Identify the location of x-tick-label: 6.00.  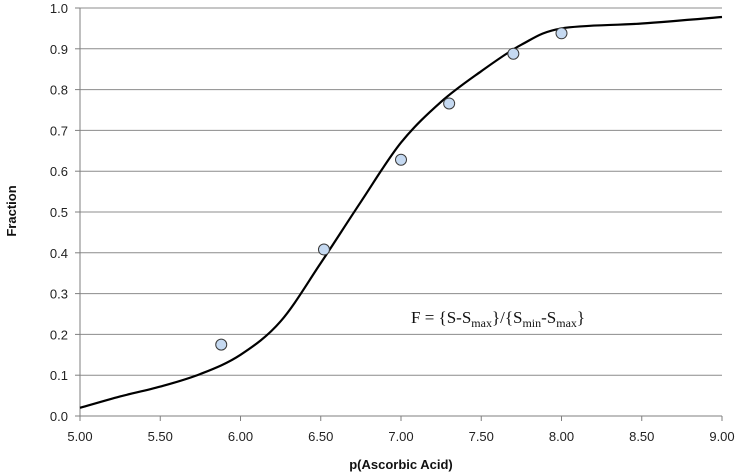
(240, 436).